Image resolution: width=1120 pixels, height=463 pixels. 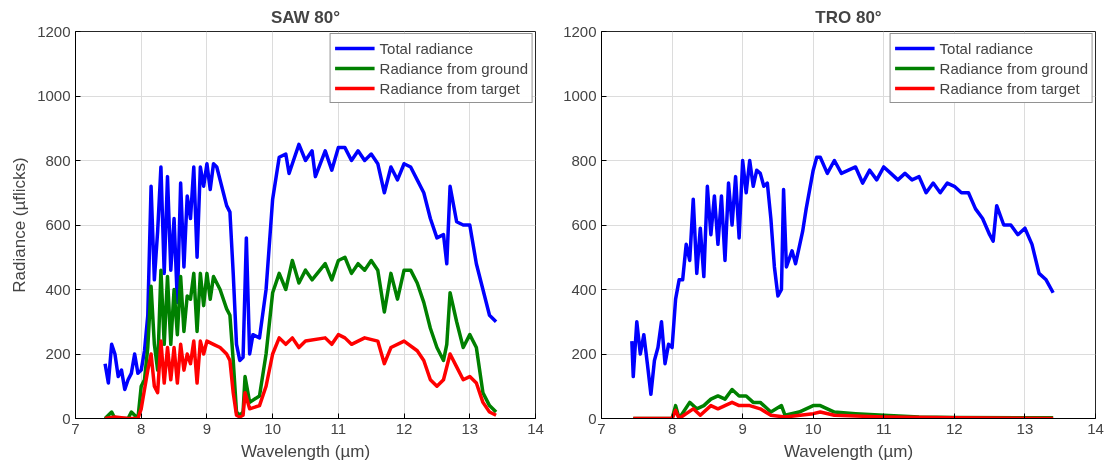 I want to click on y-axis-title: Radiance (µflicks), so click(x=20, y=225).